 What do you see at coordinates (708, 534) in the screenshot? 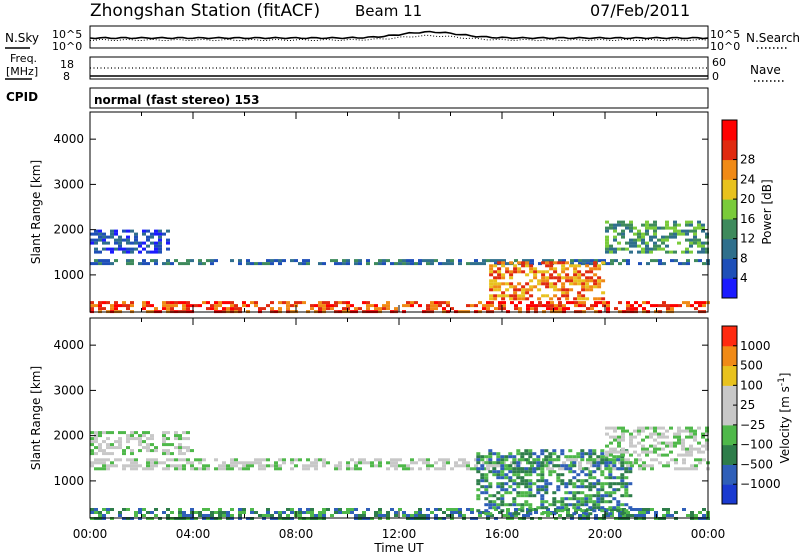
I see `x-tick-label: 00:00` at bounding box center [708, 534].